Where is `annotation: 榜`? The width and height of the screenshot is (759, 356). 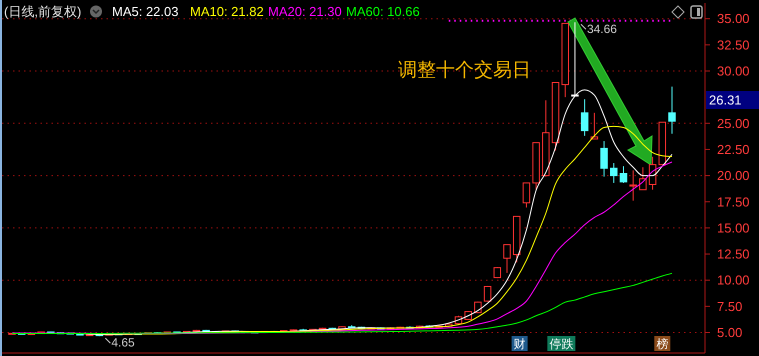
annotation: 榜 is located at coordinates (662, 344).